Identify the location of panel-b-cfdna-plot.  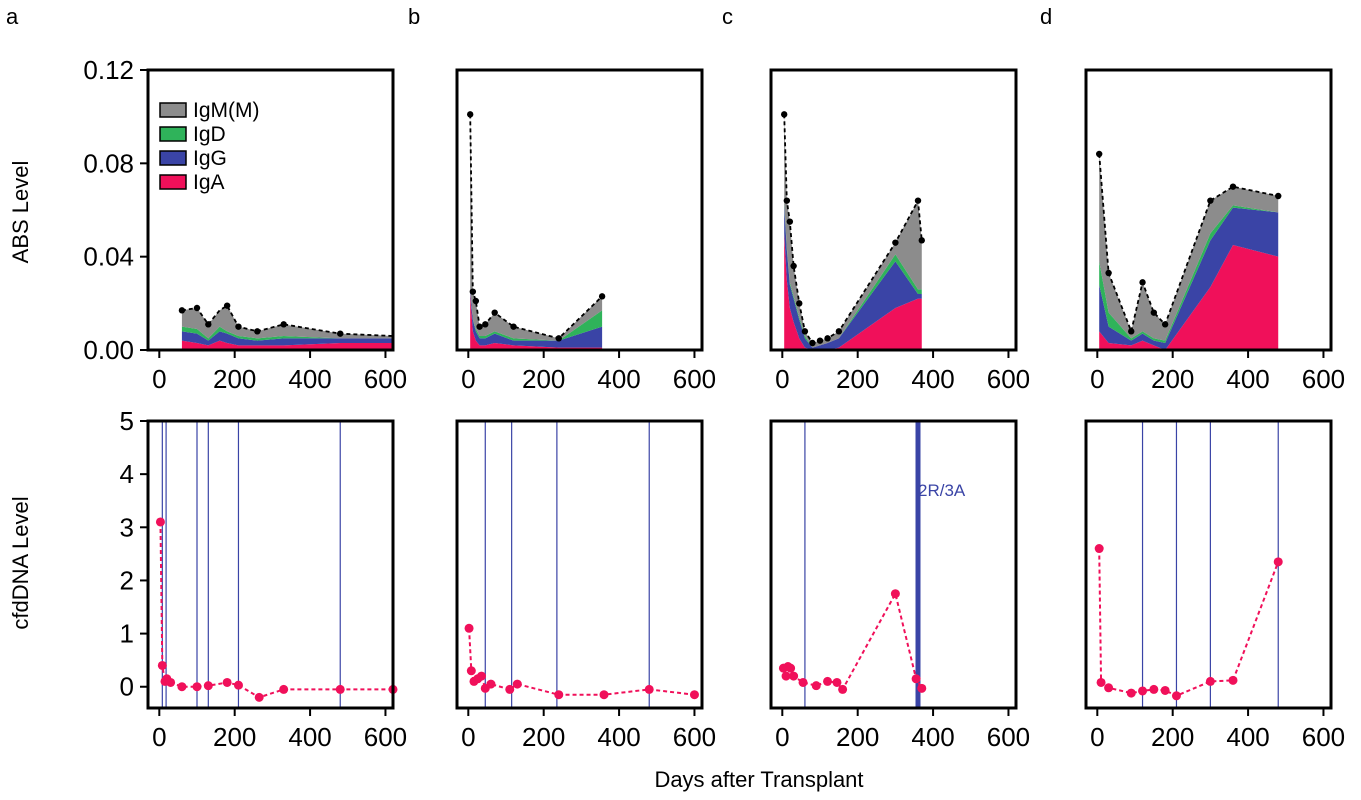
(581, 564).